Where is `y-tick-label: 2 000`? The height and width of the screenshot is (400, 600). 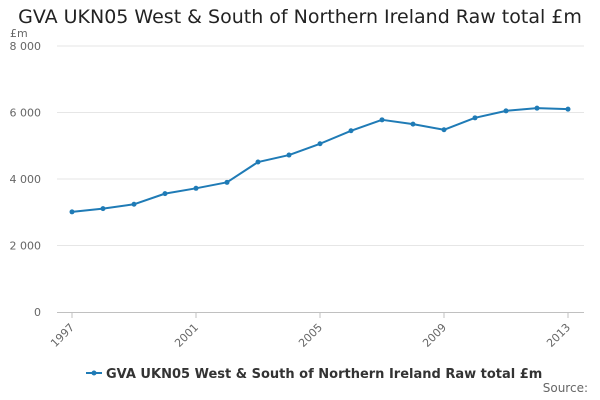 y-tick-label: 2 000 is located at coordinates (26, 246).